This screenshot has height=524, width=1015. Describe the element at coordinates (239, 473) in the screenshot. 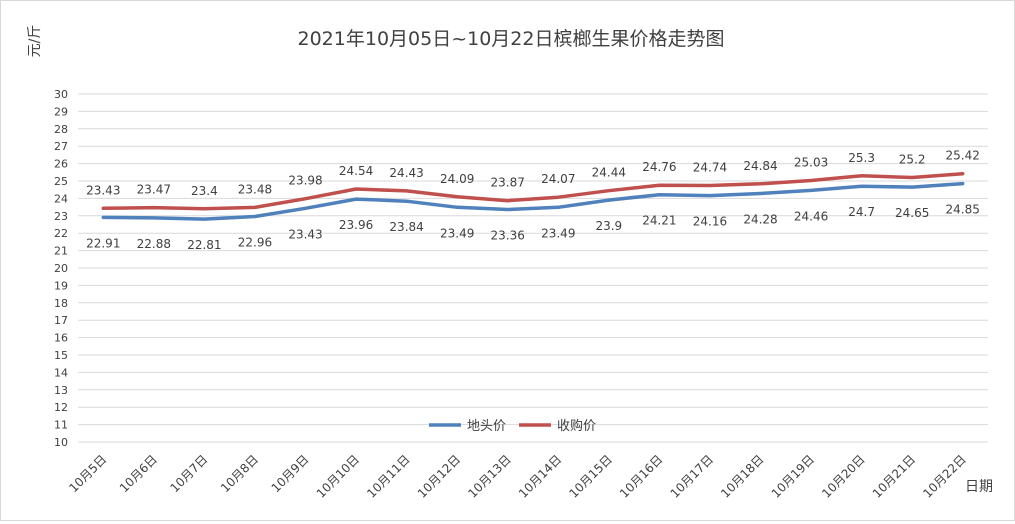

I see `x-tick-label: 10月8日` at that location.